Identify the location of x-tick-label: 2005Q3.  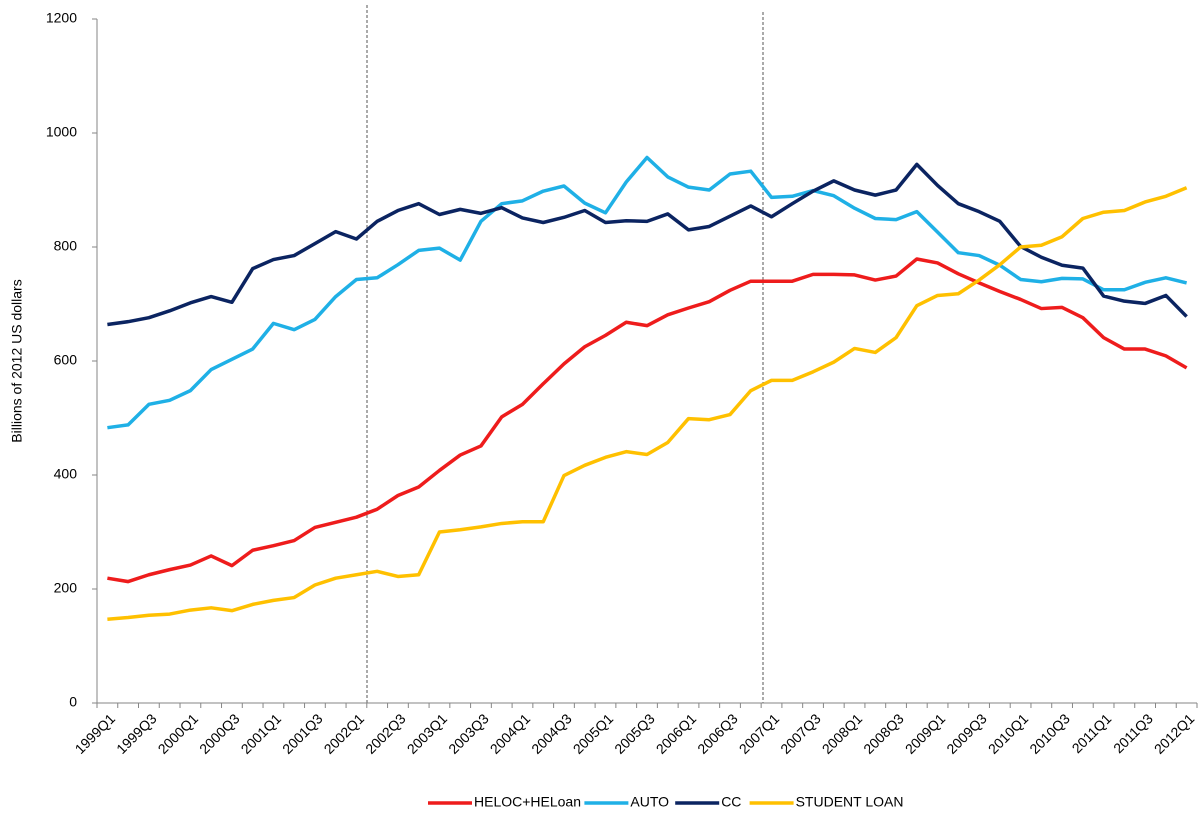
(634, 733).